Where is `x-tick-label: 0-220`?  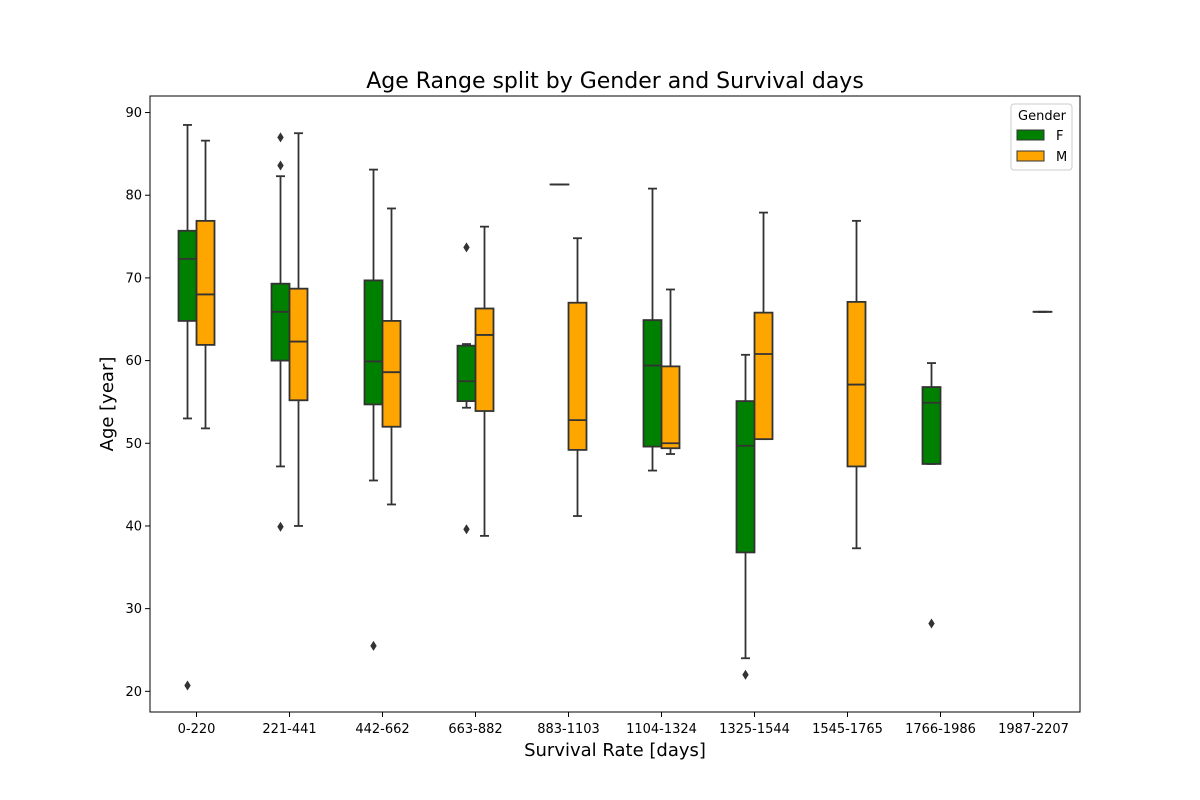
x-tick-label: 0-220 is located at coordinates (197, 729).